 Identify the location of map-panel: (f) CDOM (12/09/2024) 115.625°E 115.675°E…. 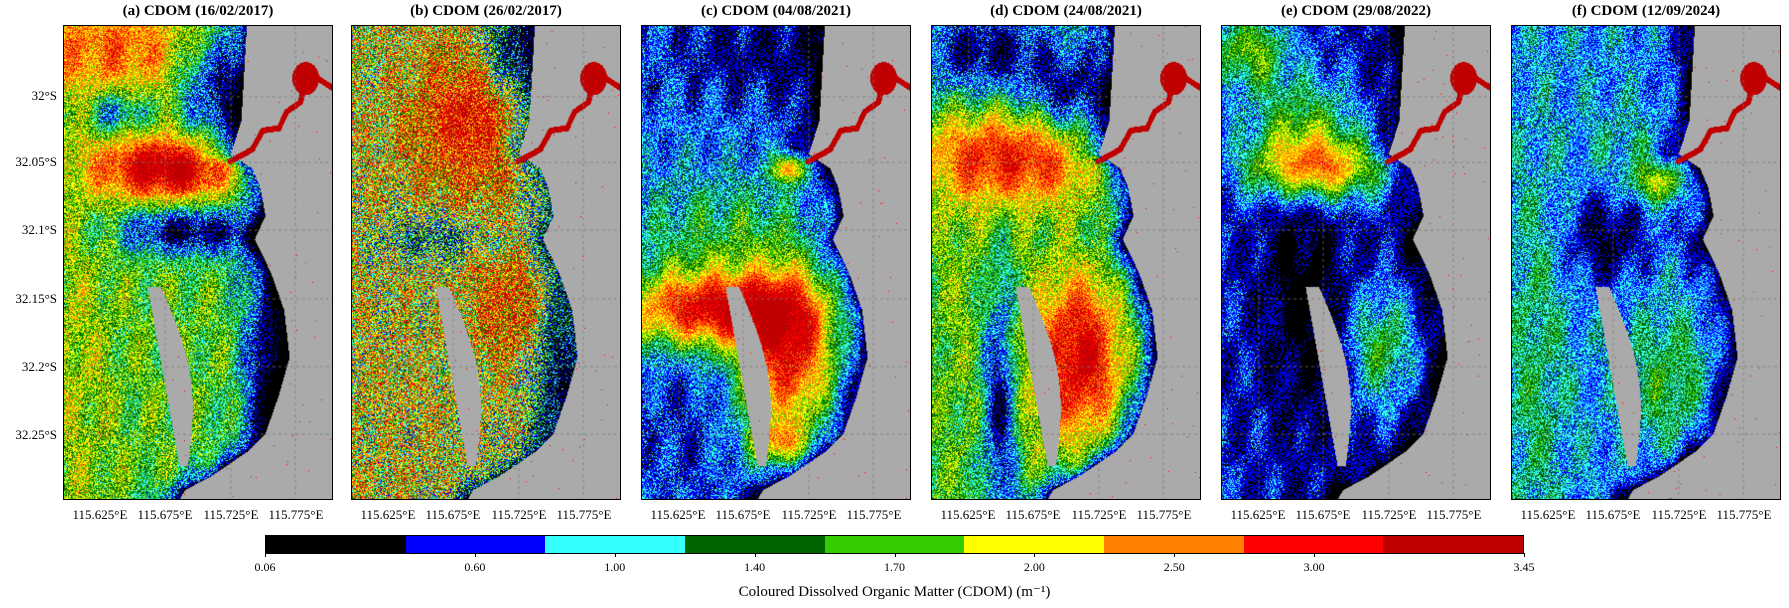
(1646, 262).